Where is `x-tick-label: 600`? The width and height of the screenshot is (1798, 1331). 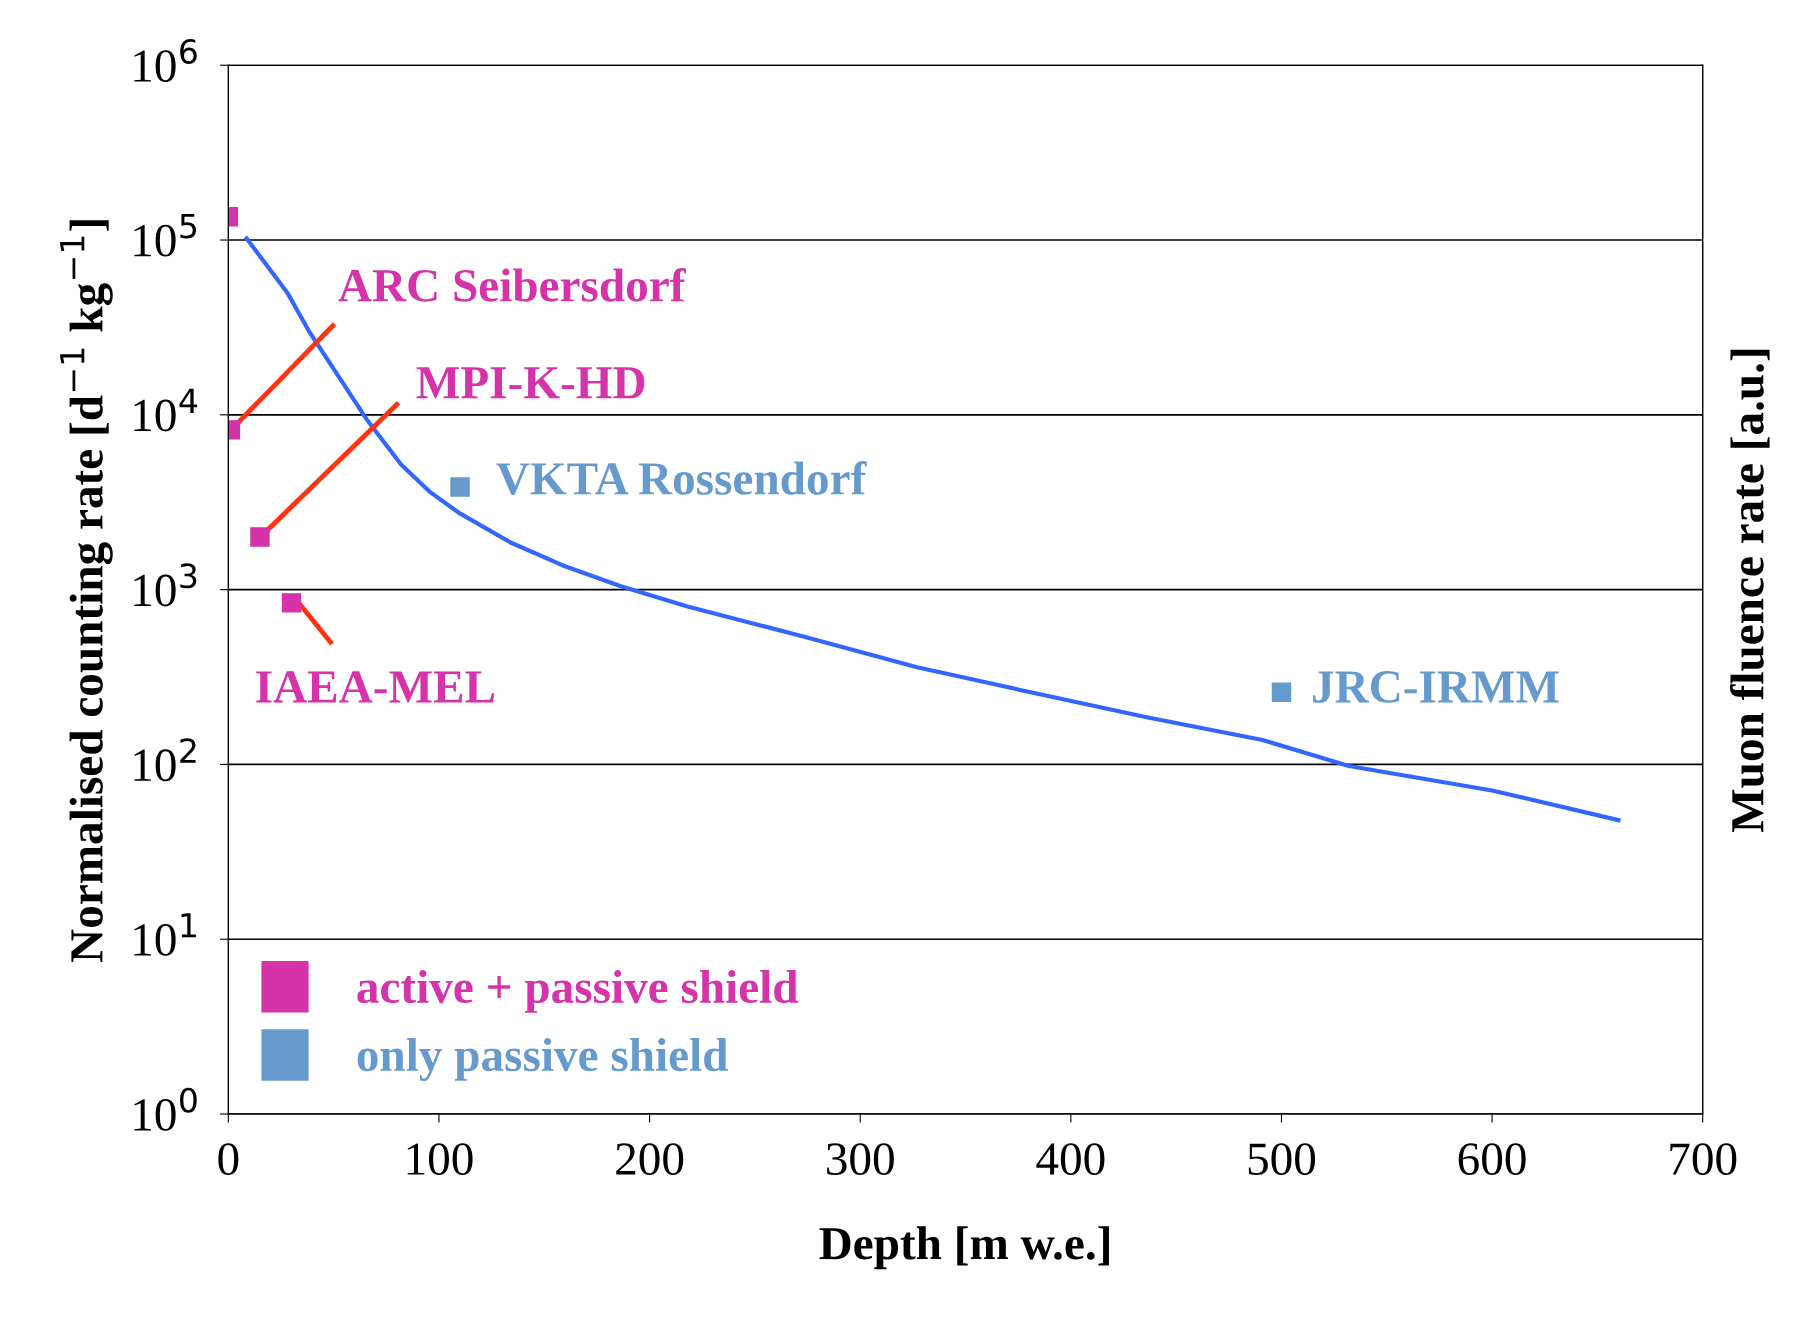 x-tick-label: 600 is located at coordinates (1492, 1159).